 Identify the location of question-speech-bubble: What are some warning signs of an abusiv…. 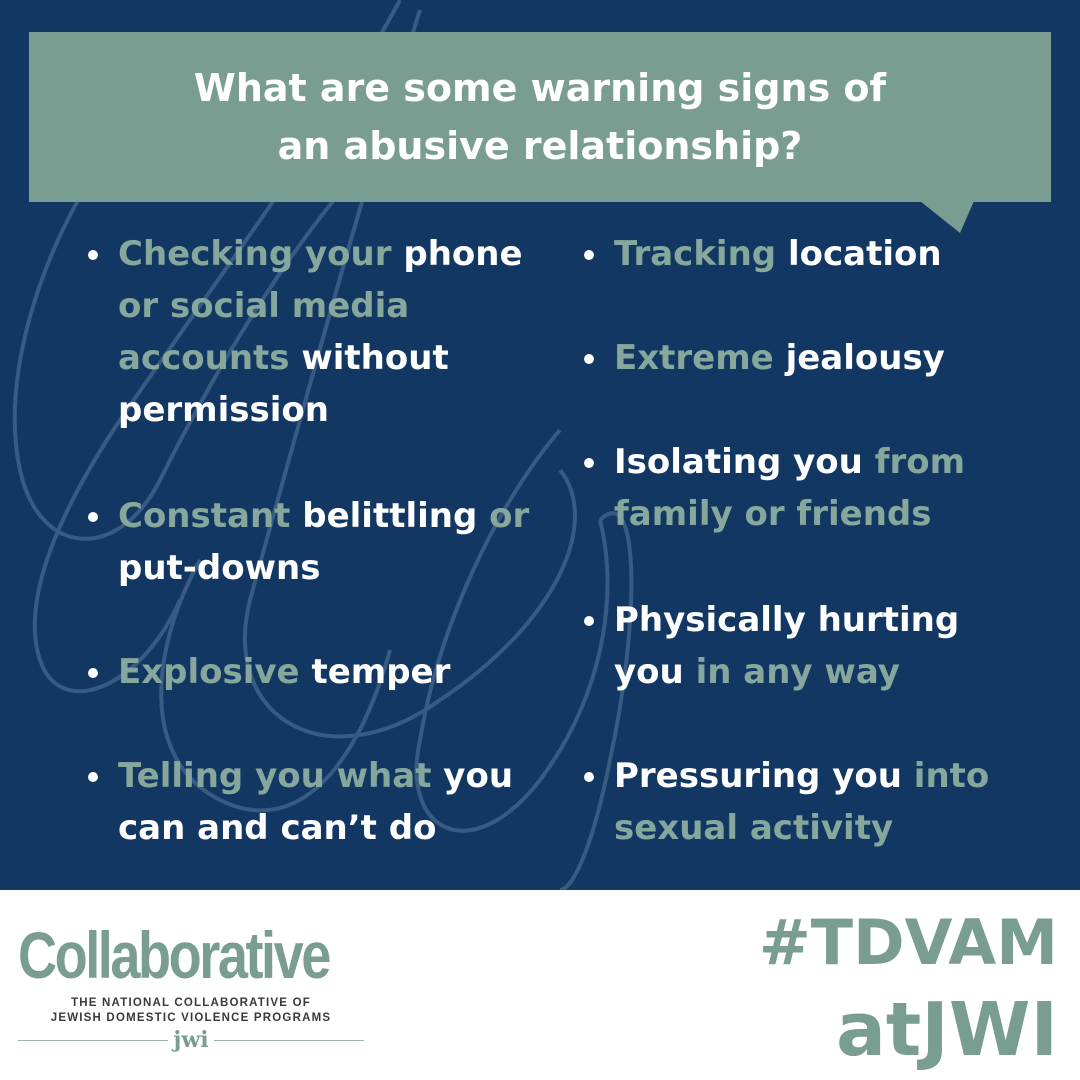
(540, 117).